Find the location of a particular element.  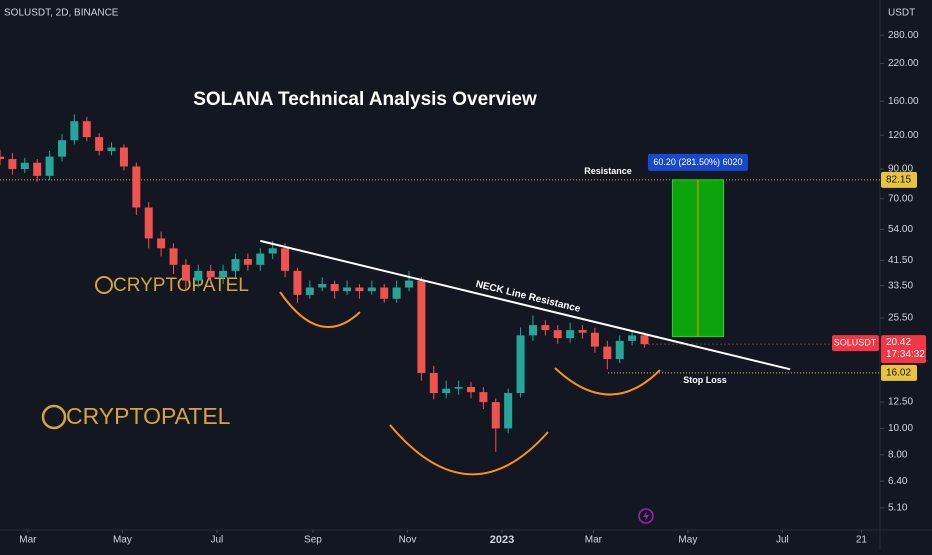

y-tick-label: 6.40 is located at coordinates (898, 481).